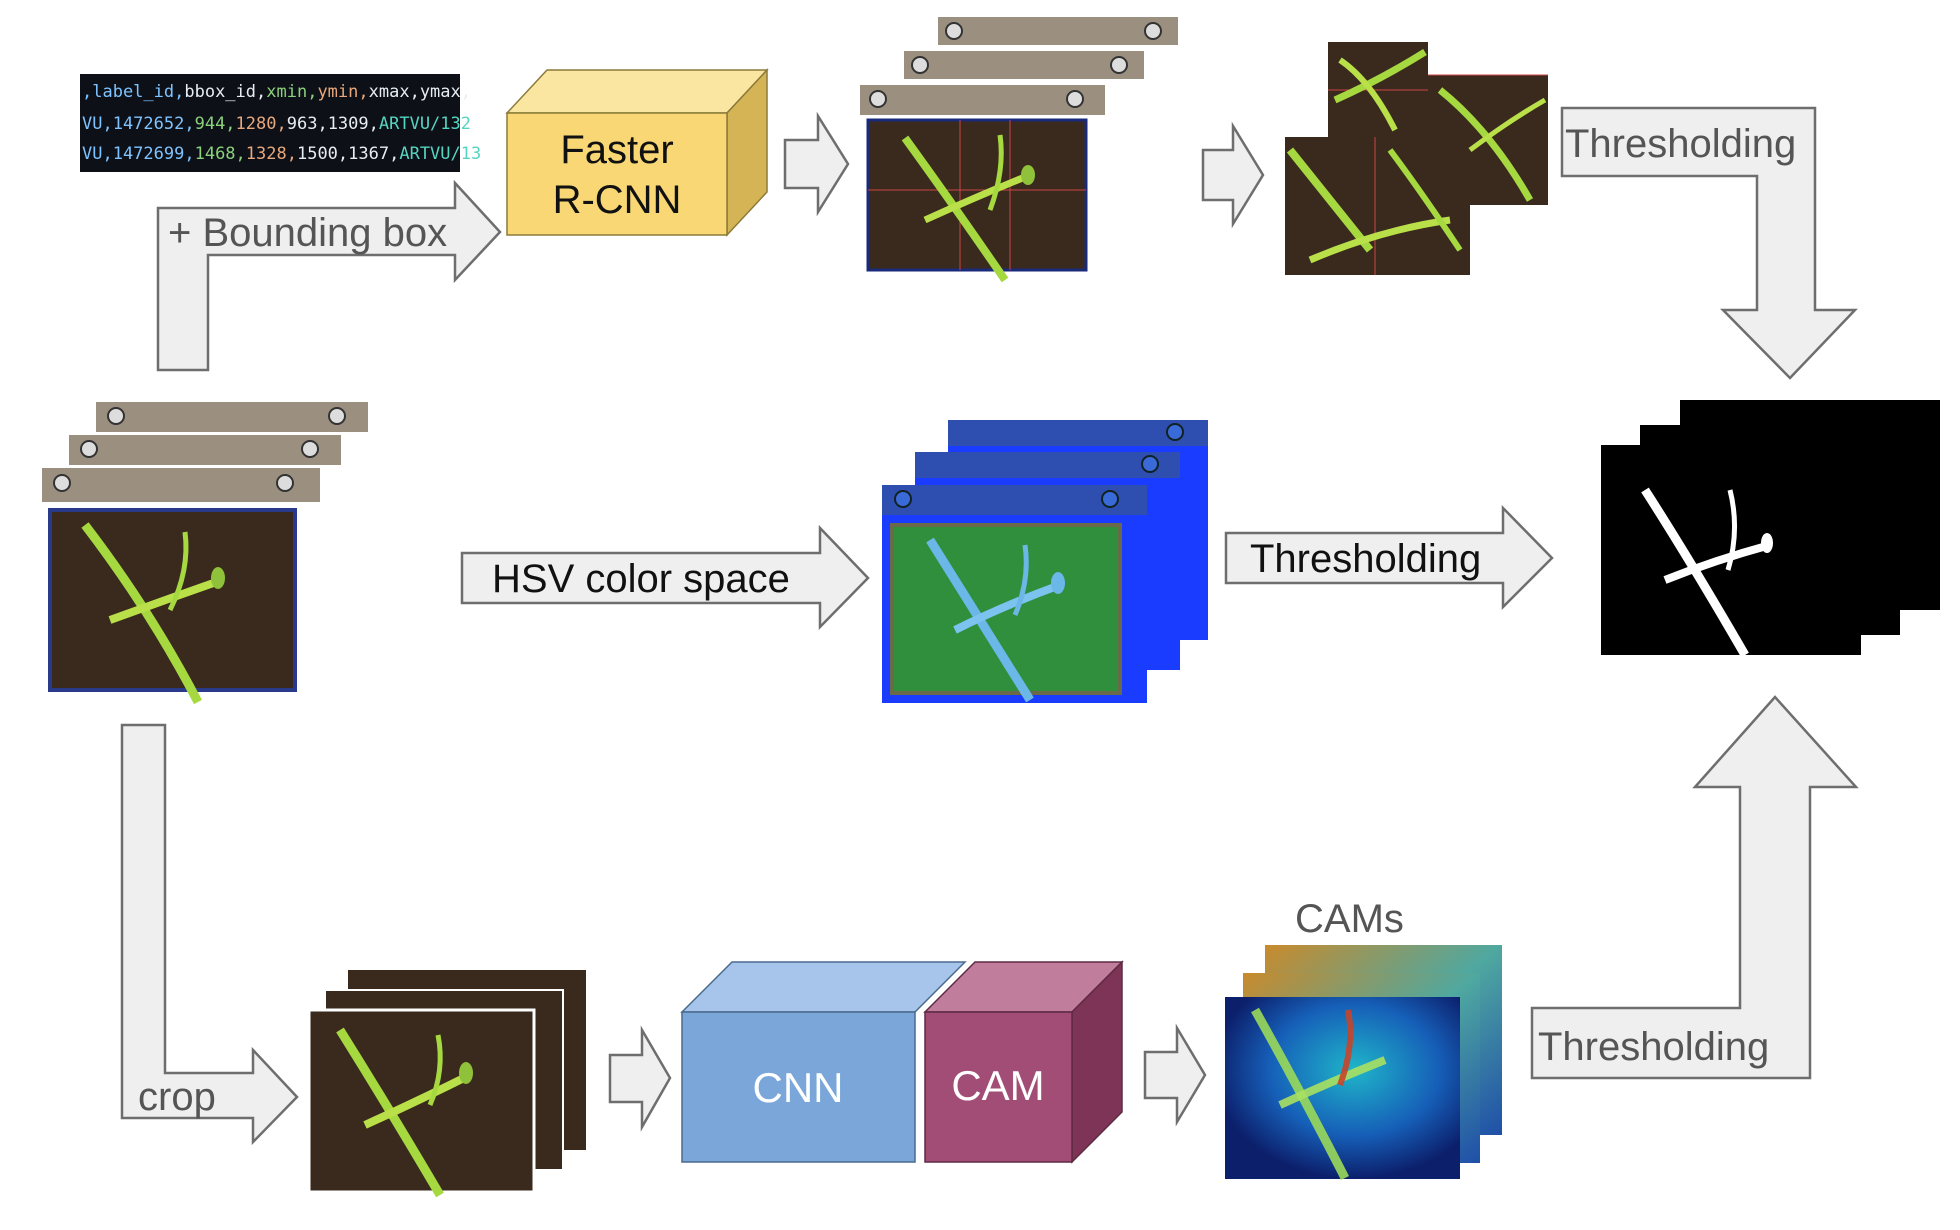 Image resolution: width=1960 pixels, height=1230 pixels. I want to click on thresholding-mid-arrow, so click(1389, 557).